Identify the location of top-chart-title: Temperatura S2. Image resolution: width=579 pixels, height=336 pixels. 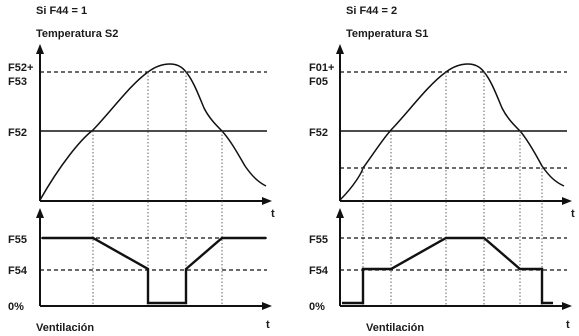
(77, 34).